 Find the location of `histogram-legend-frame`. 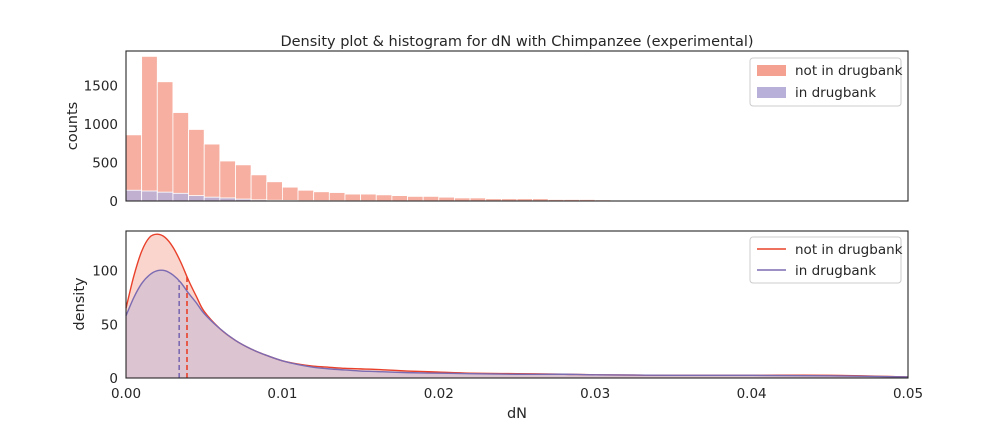

histogram-legend-frame is located at coordinates (825, 82).